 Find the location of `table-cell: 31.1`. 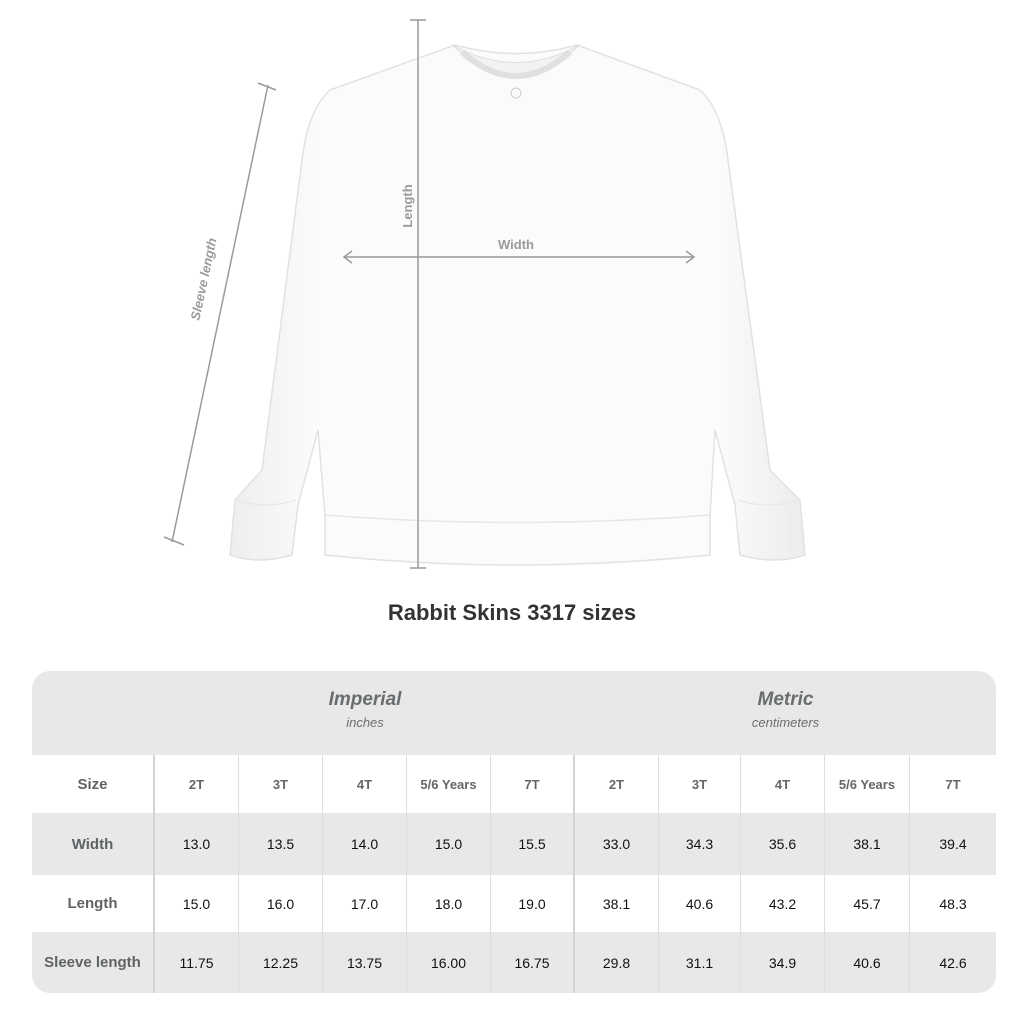

table-cell: 31.1 is located at coordinates (700, 962).